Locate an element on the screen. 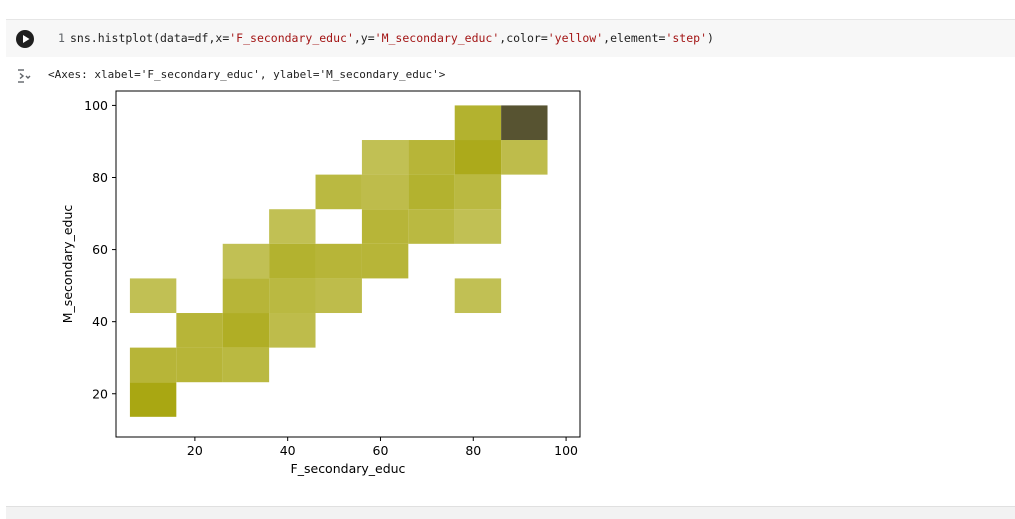 The width and height of the screenshot is (1015, 519). run-cell-button is located at coordinates (25, 39).